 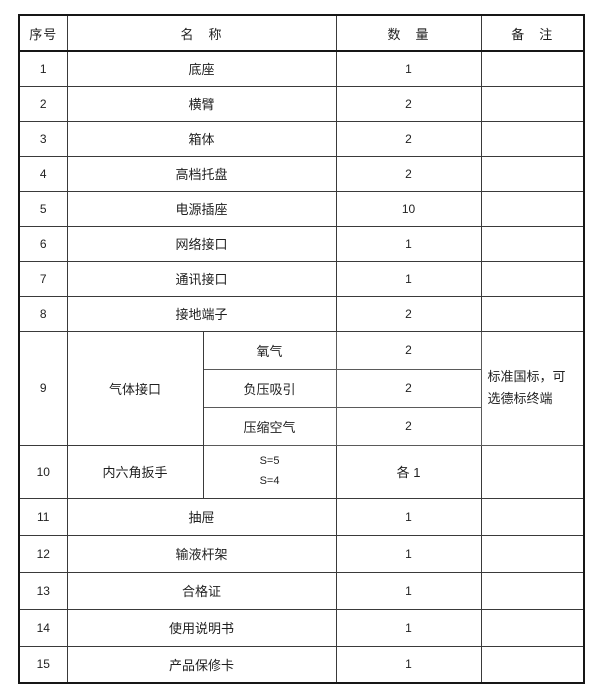 I want to click on cell-name: 合格证, so click(x=201, y=590).